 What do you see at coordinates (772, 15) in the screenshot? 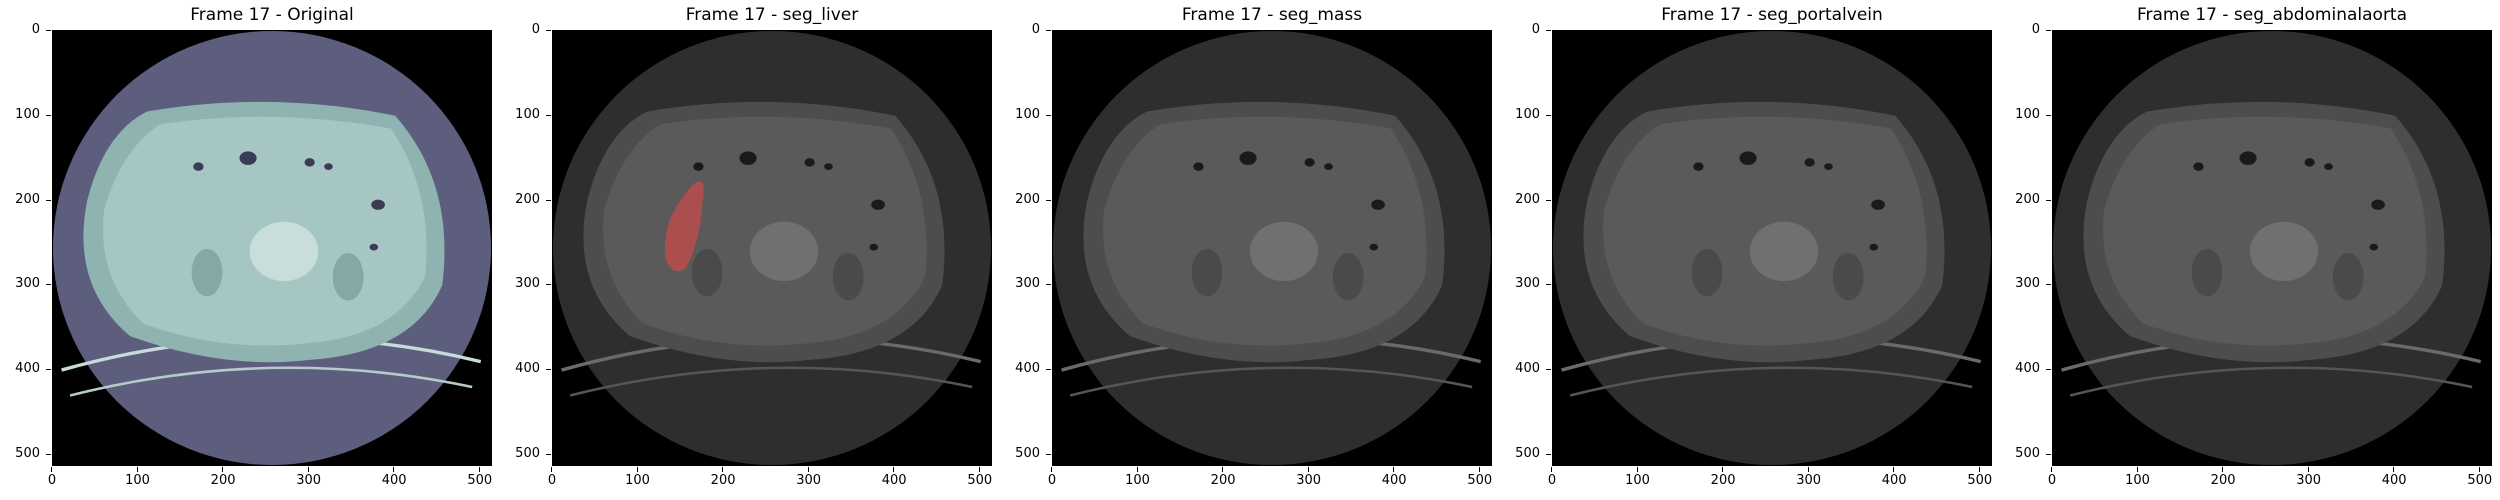
I see `panel-title: Frame 17 - seg_liver` at bounding box center [772, 15].